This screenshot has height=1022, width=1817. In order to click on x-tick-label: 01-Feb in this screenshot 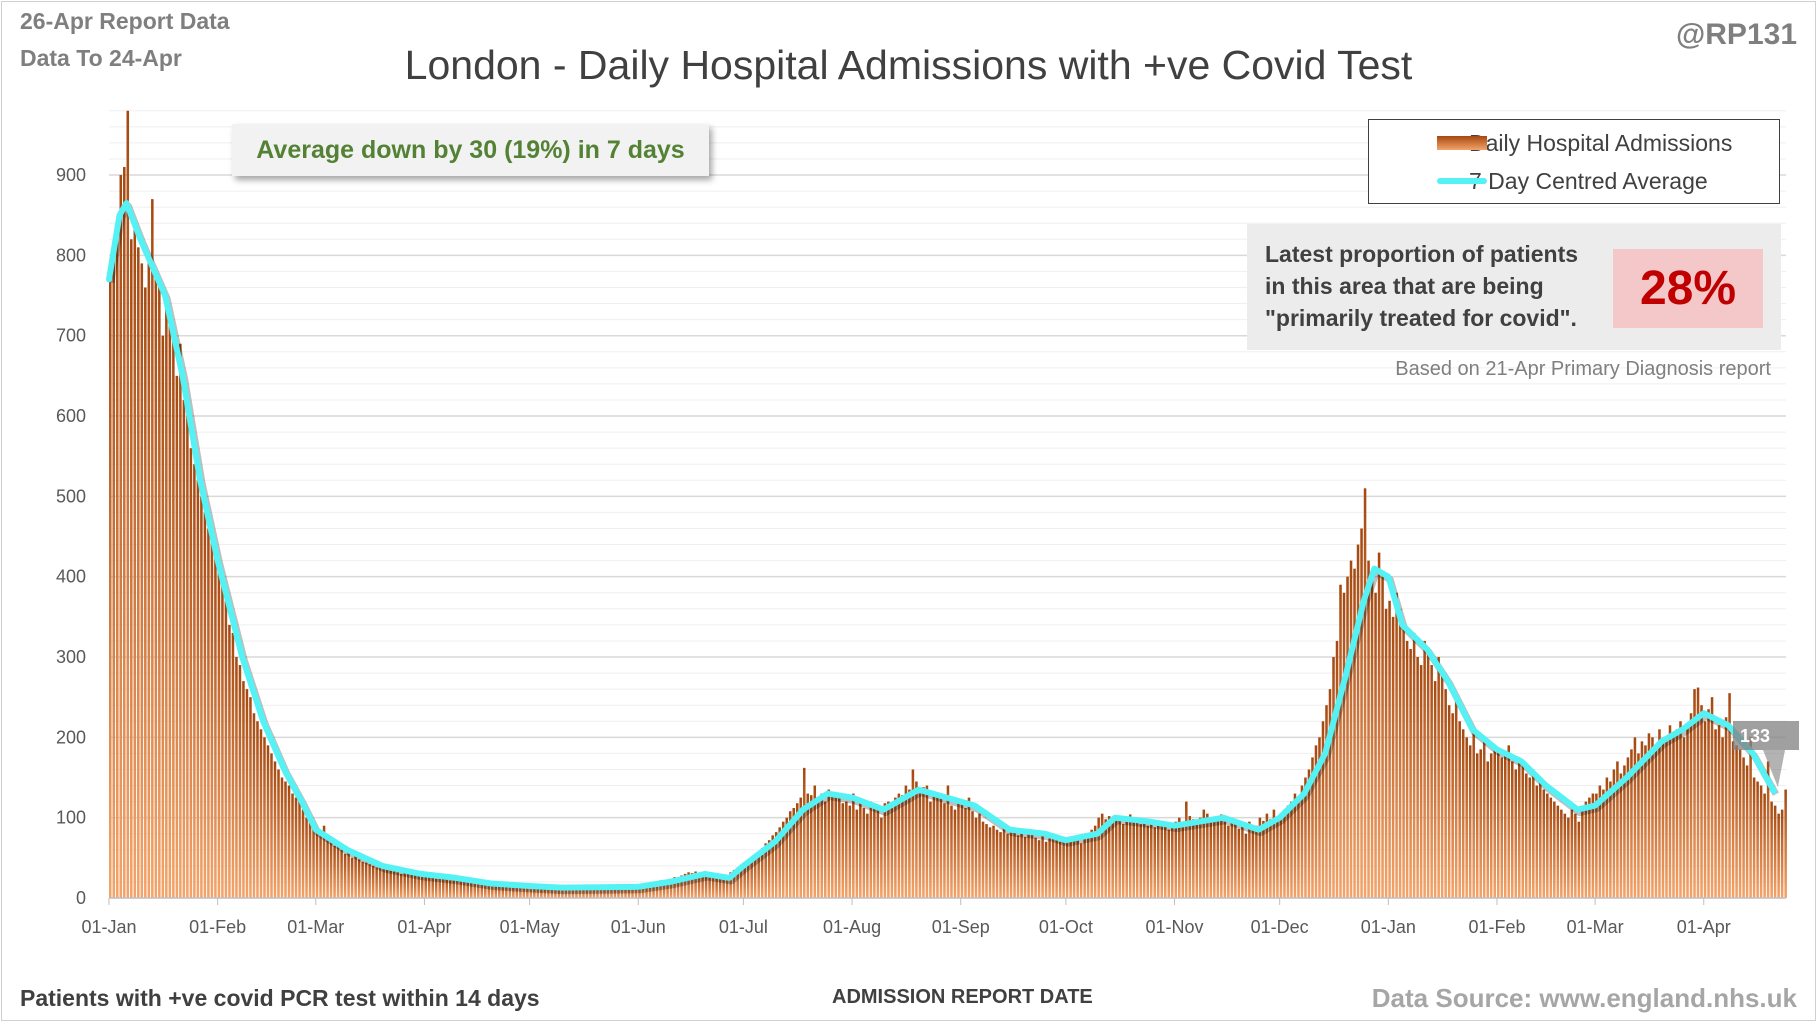, I will do `click(1496, 927)`.